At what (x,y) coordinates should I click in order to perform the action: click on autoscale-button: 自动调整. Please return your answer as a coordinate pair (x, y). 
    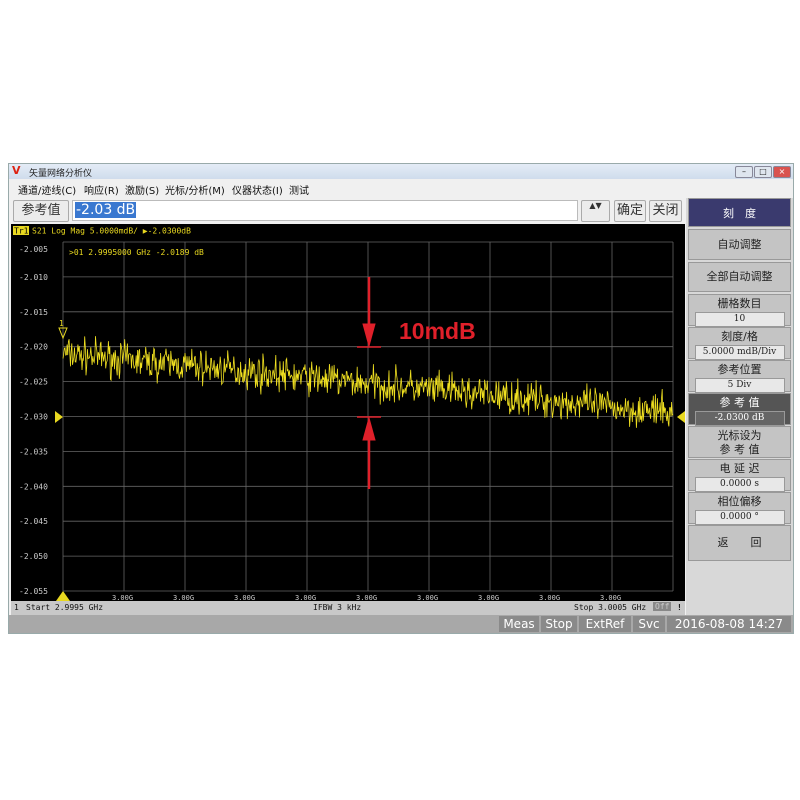
    Looking at the image, I should click on (739, 244).